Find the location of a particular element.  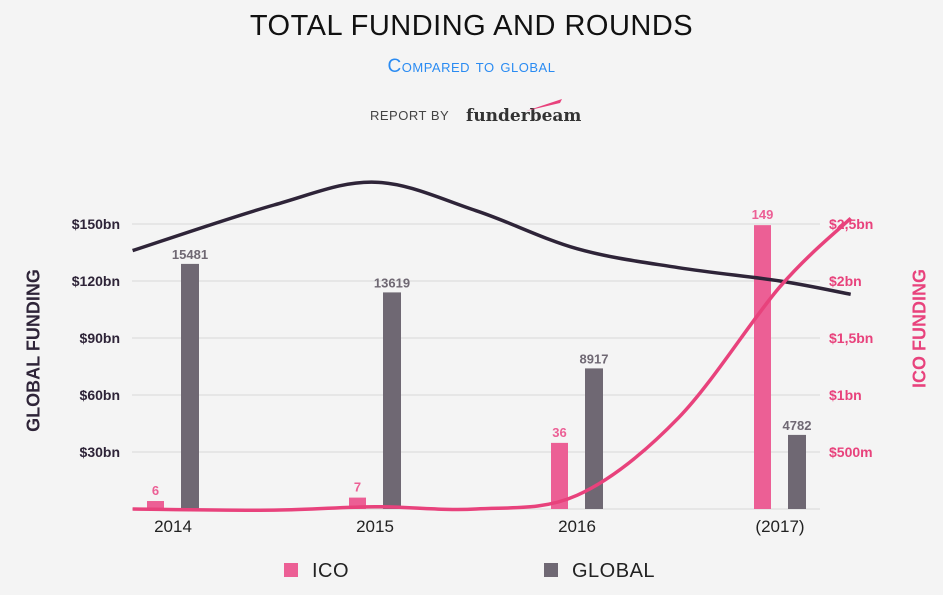

legend-item-ico: ICO is located at coordinates (316, 571).